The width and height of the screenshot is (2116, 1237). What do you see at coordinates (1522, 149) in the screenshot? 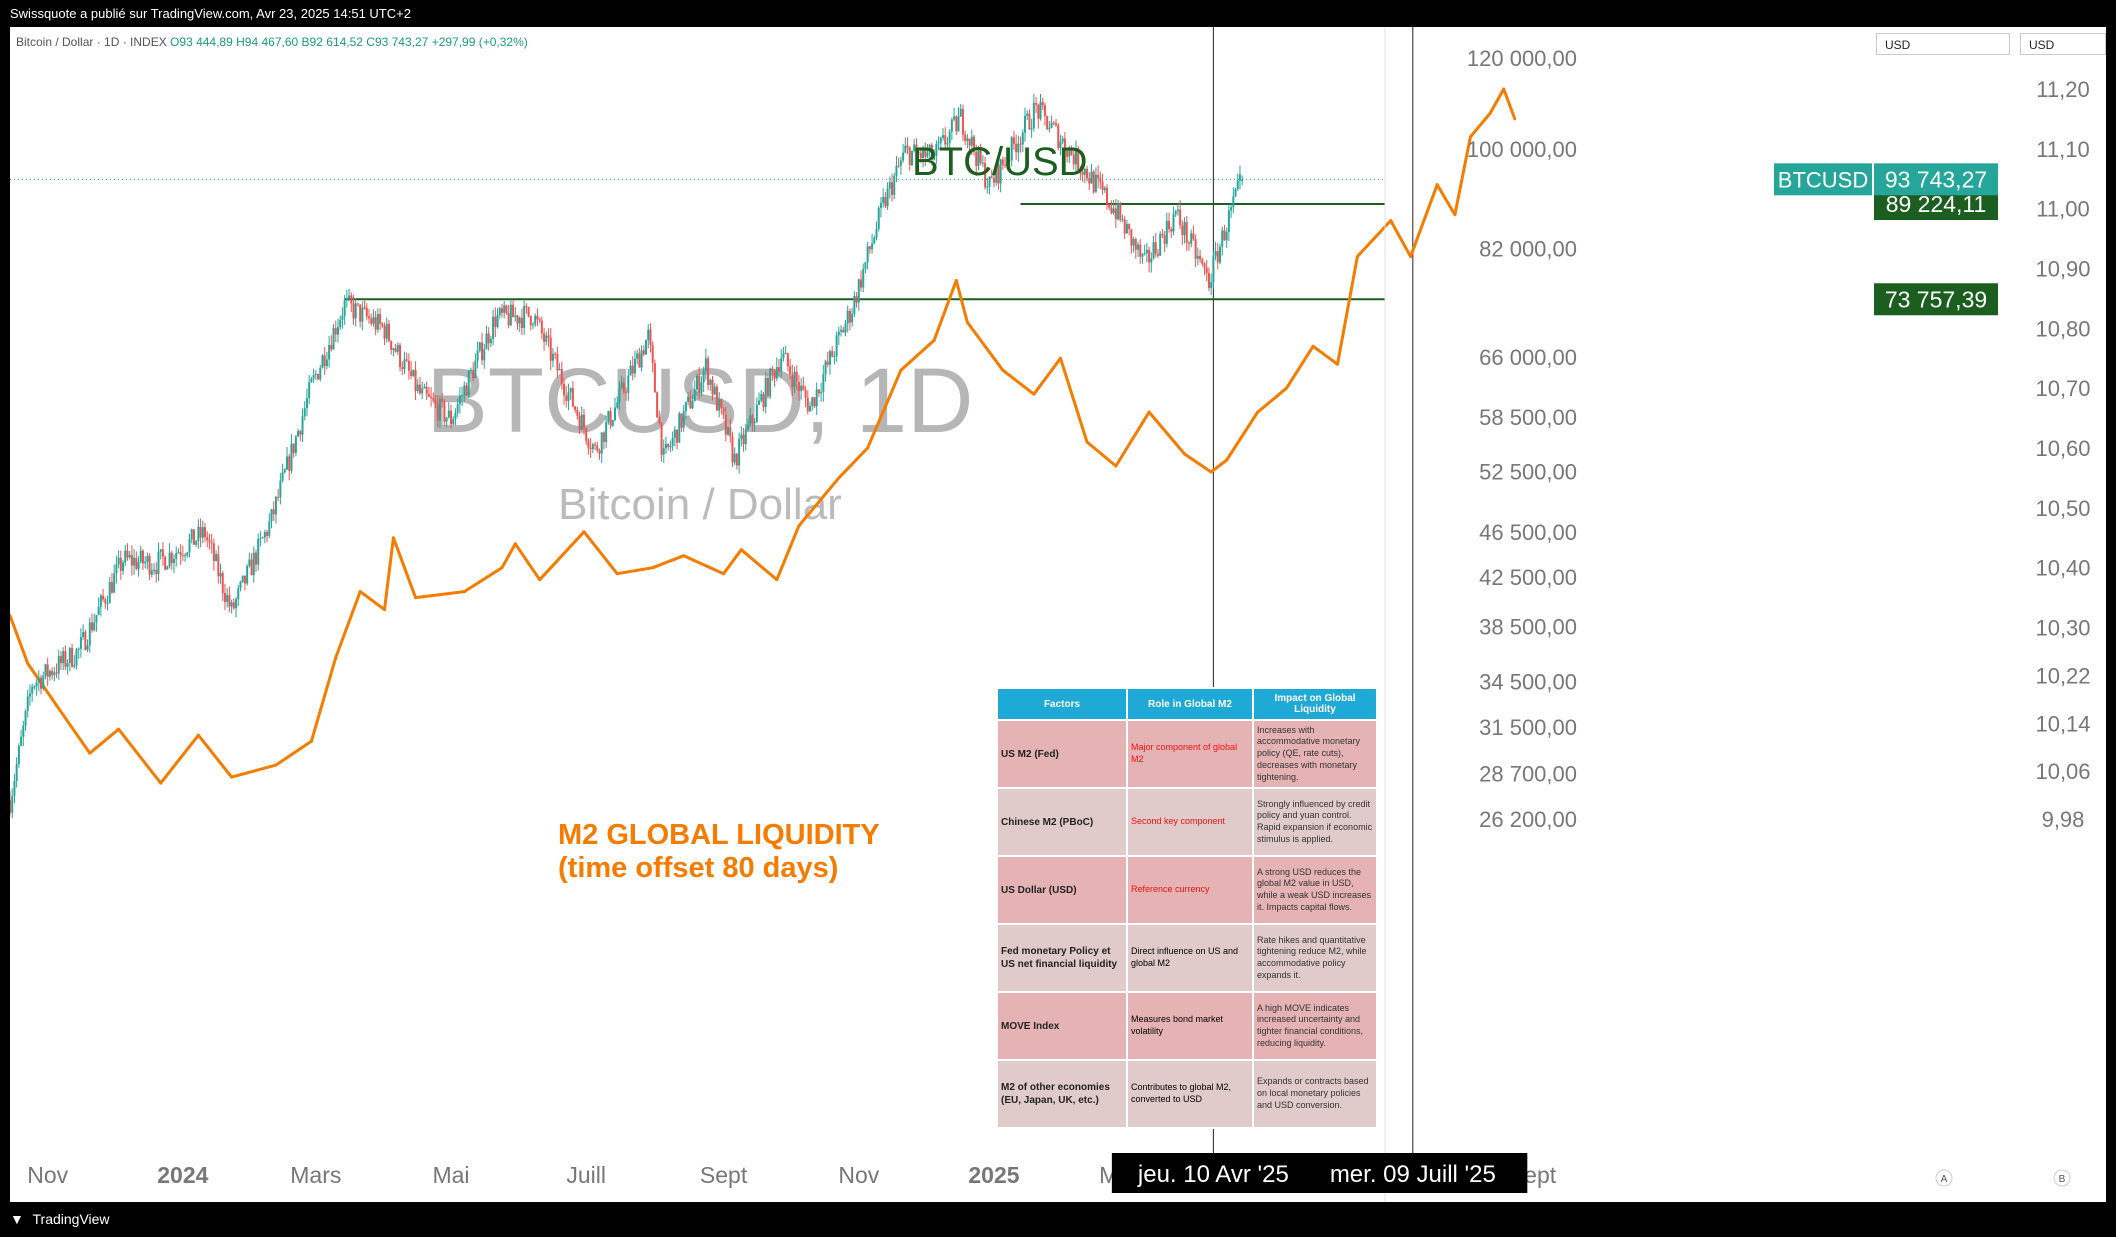
I see `price-tick-label: 100 000,00` at bounding box center [1522, 149].